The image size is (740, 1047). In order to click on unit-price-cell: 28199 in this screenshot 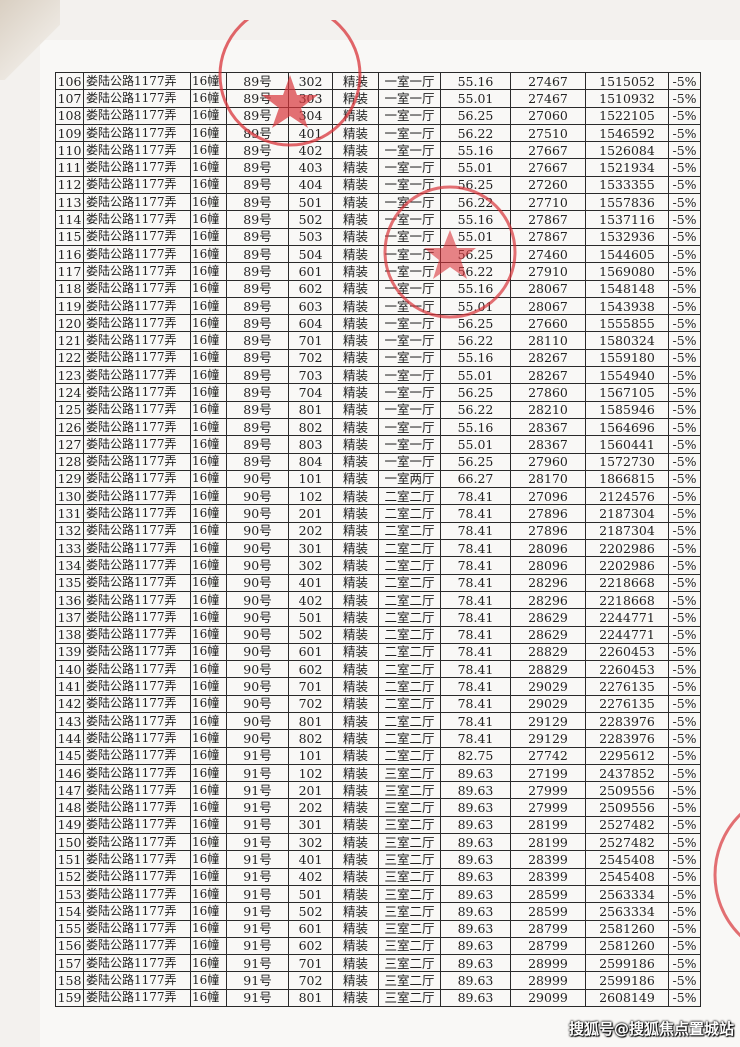, I will do `click(548, 825)`.